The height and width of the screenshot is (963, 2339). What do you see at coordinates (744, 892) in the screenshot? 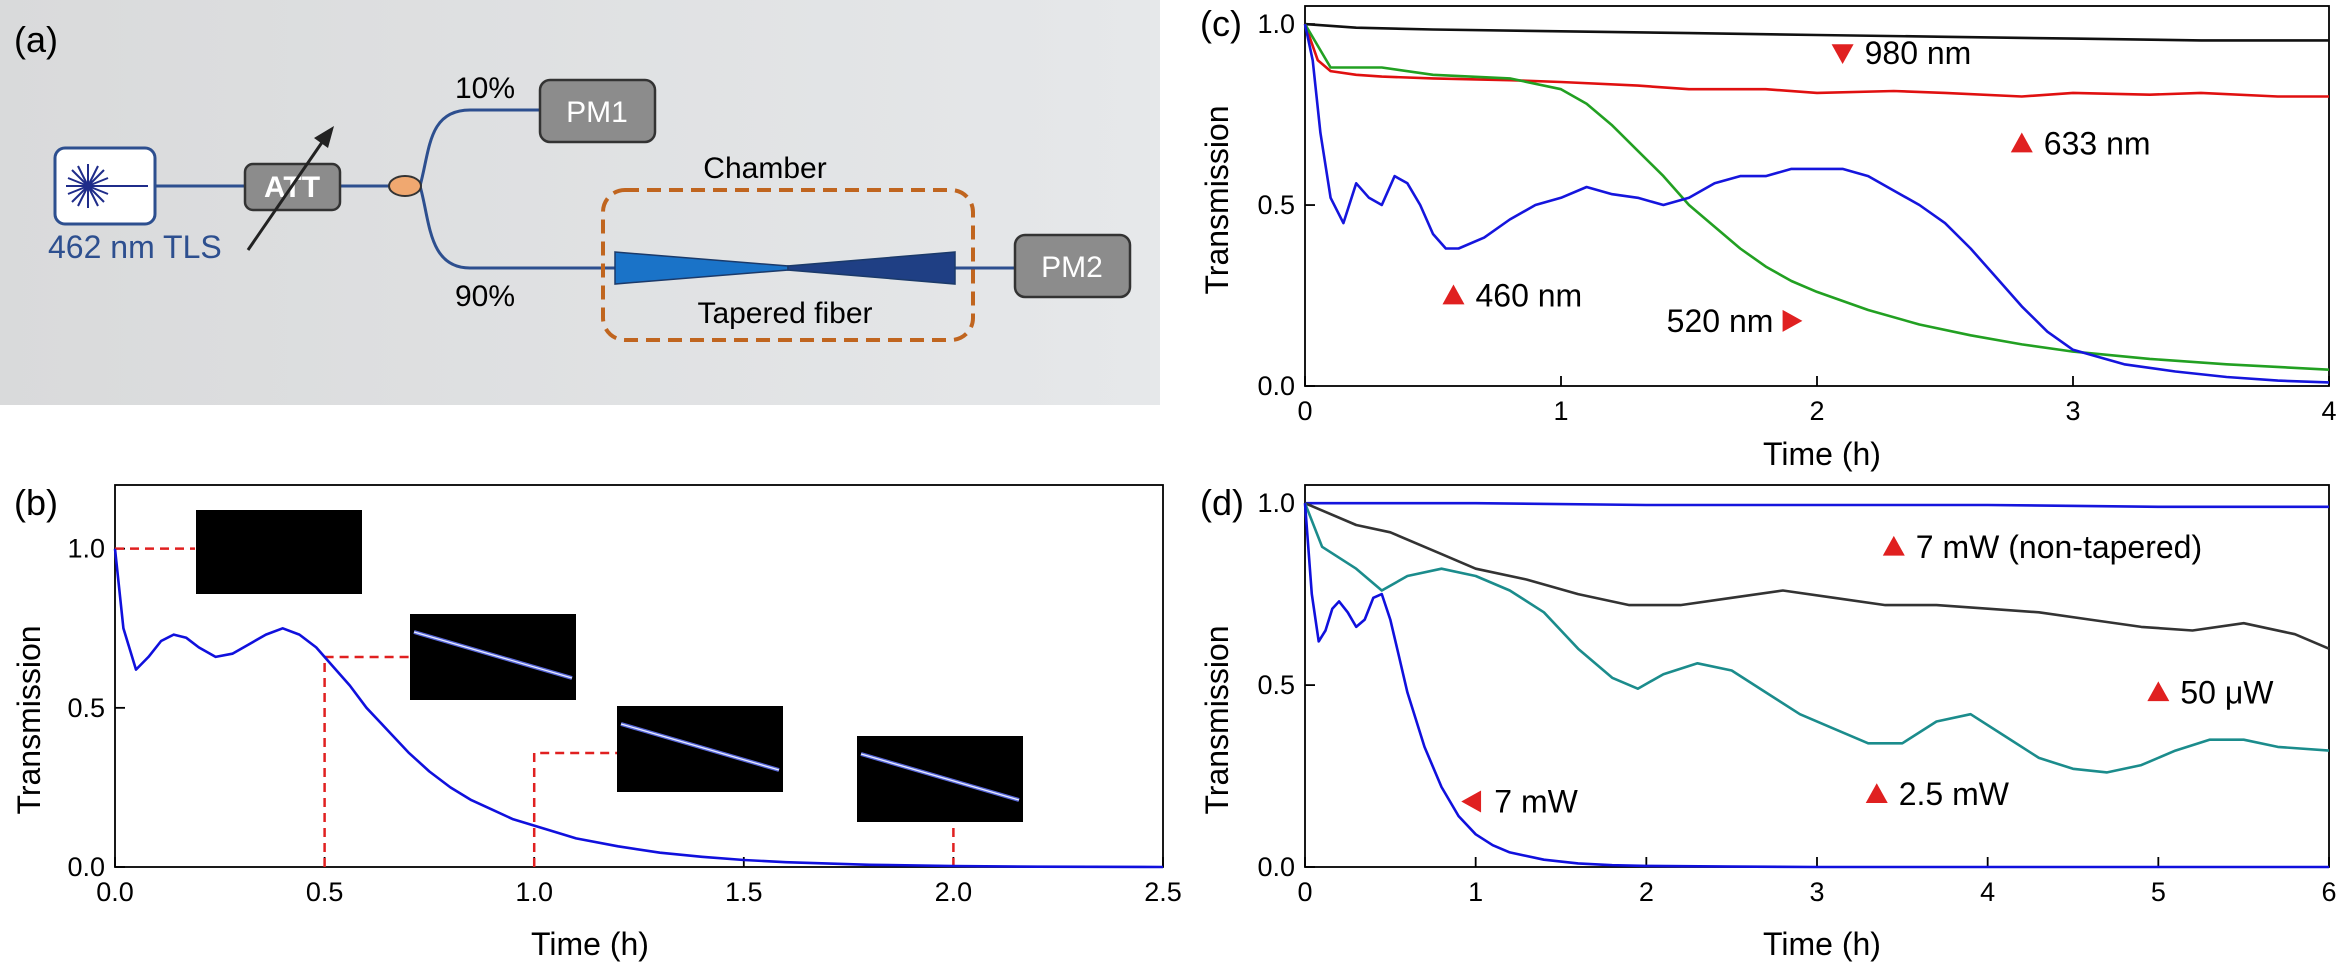
I see `x-tick-label: 1.5` at bounding box center [744, 892].